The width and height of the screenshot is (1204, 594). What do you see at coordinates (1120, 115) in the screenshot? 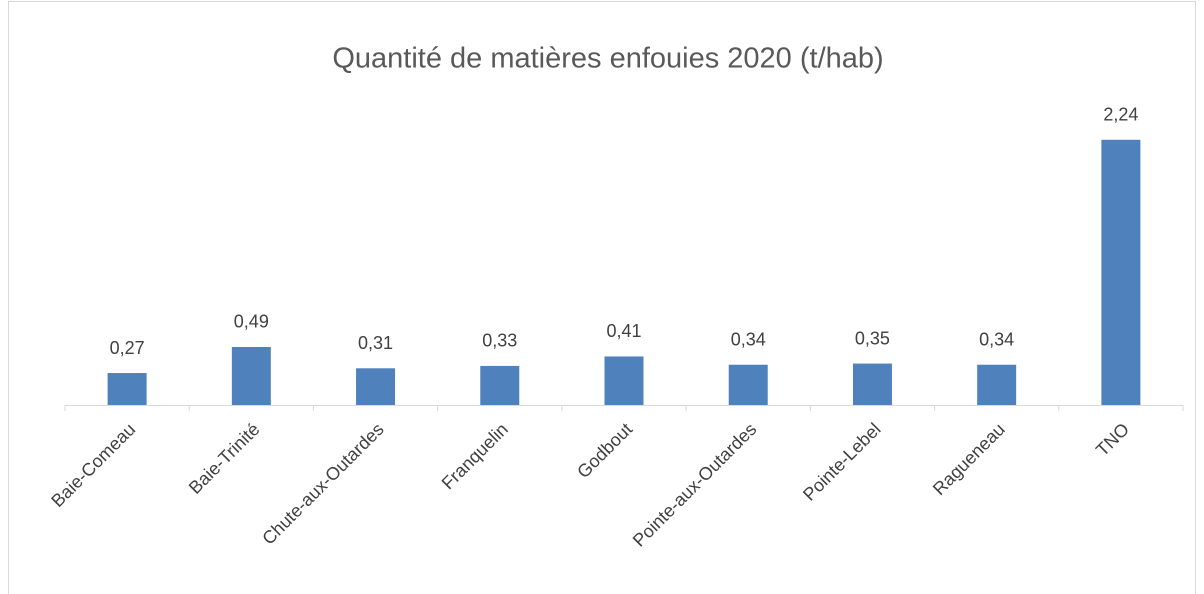
I see `data-label: 2,24` at bounding box center [1120, 115].